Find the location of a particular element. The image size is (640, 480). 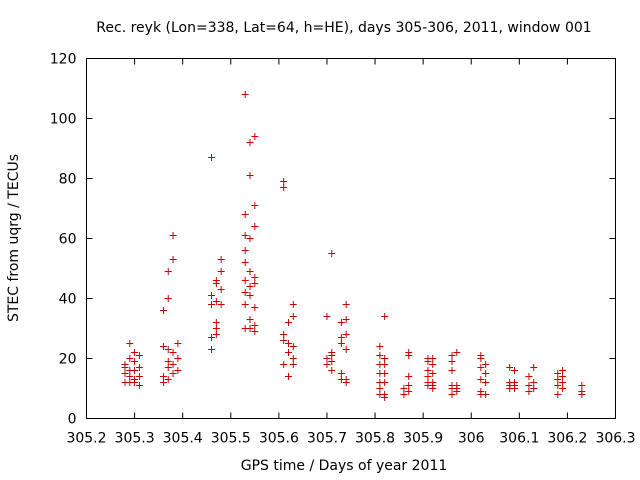

y-tick-label: 60 is located at coordinates (68, 240).